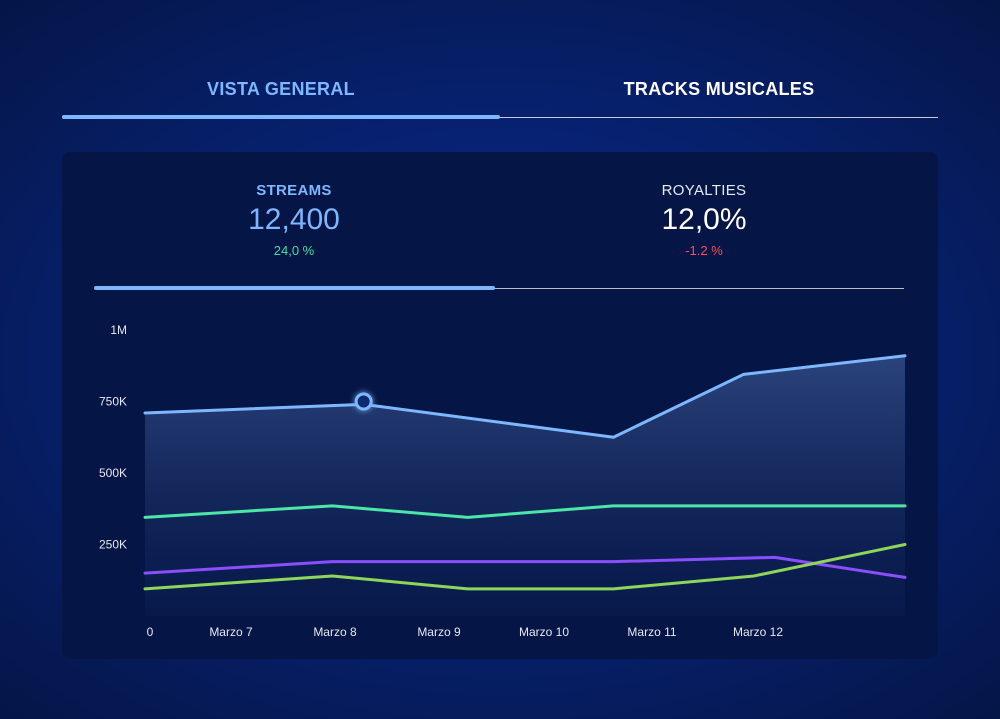 The width and height of the screenshot is (1000, 719). I want to click on x-tick-label: Marzo 8, so click(335, 632).